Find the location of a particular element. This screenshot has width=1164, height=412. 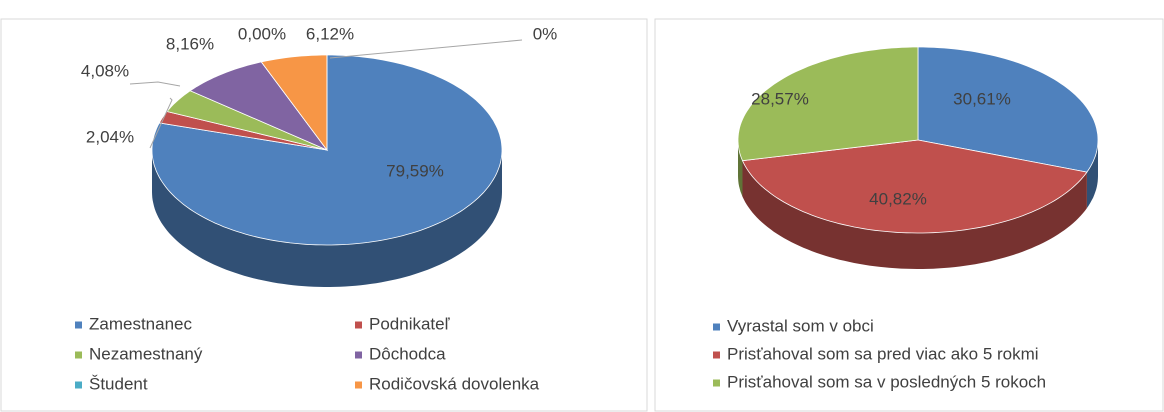

legend-label: Vyrastal som v obci is located at coordinates (800, 325).